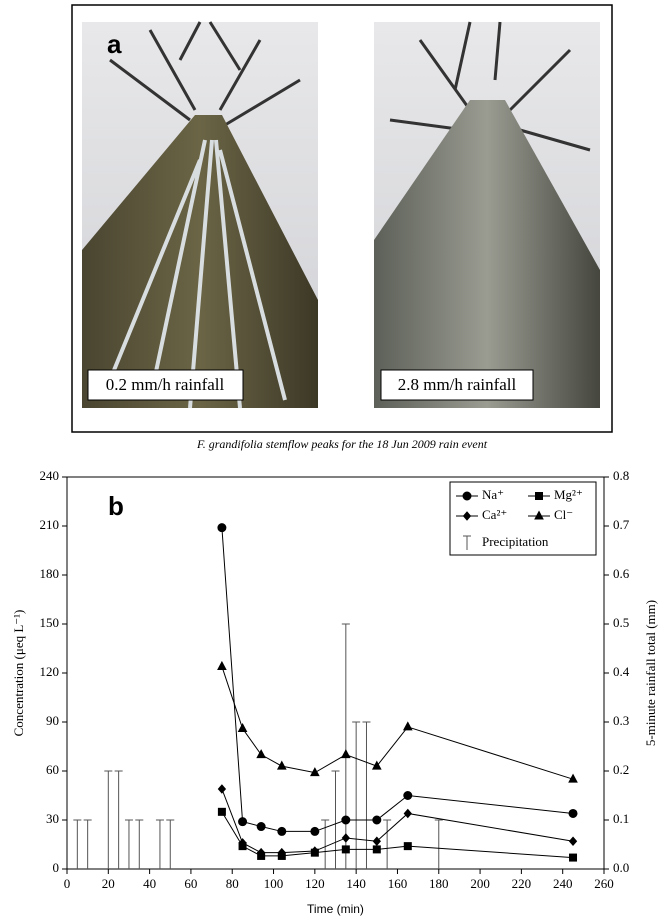  What do you see at coordinates (398, 883) in the screenshot?
I see `x-tick-label: 160` at bounding box center [398, 883].